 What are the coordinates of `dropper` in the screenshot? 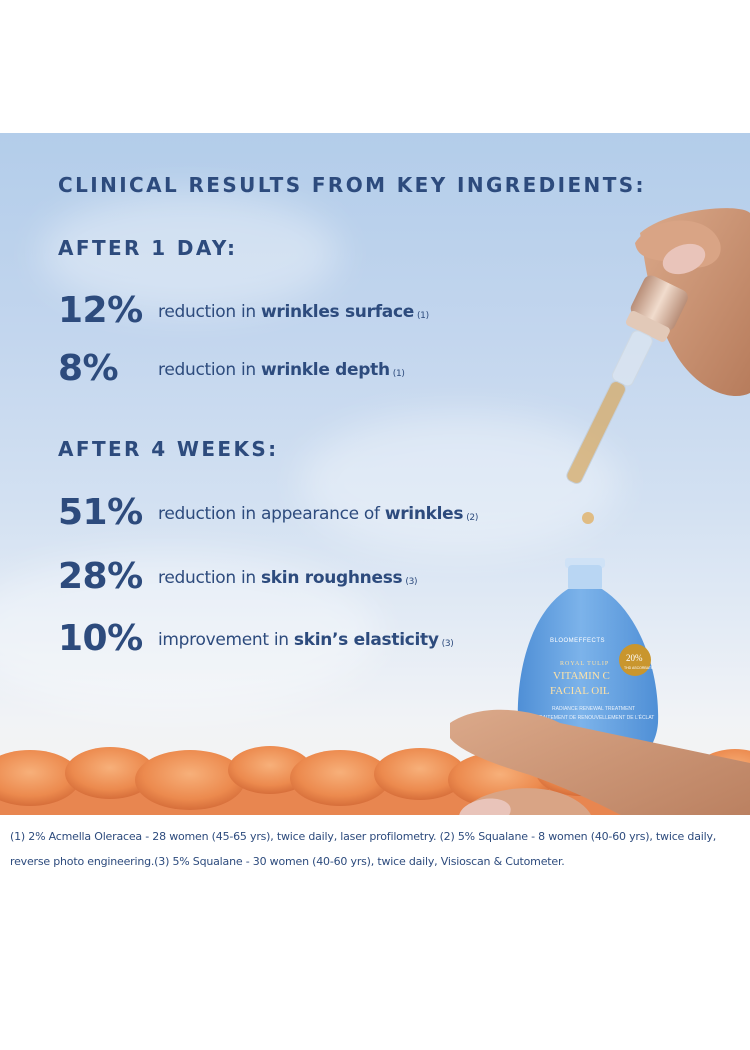 It's located at (627, 379).